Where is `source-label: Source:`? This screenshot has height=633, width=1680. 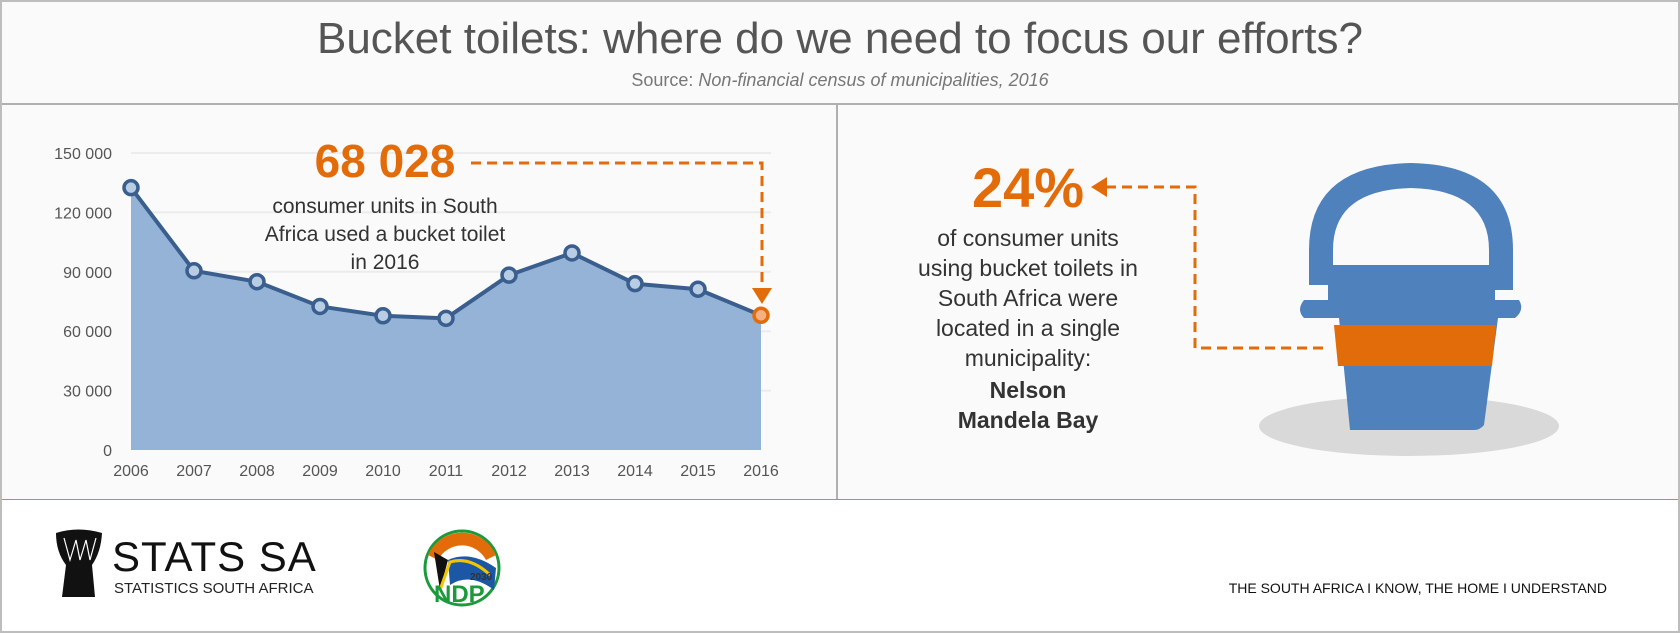 source-label: Source: is located at coordinates (665, 80).